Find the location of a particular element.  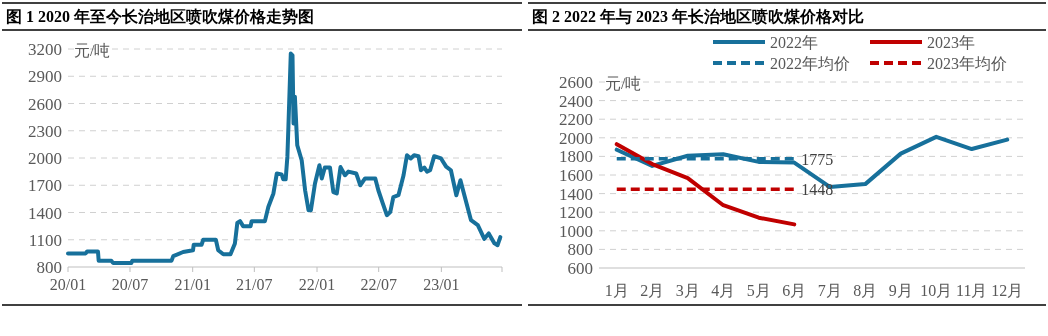

x-tick-label: 11月 is located at coordinates (972, 290).